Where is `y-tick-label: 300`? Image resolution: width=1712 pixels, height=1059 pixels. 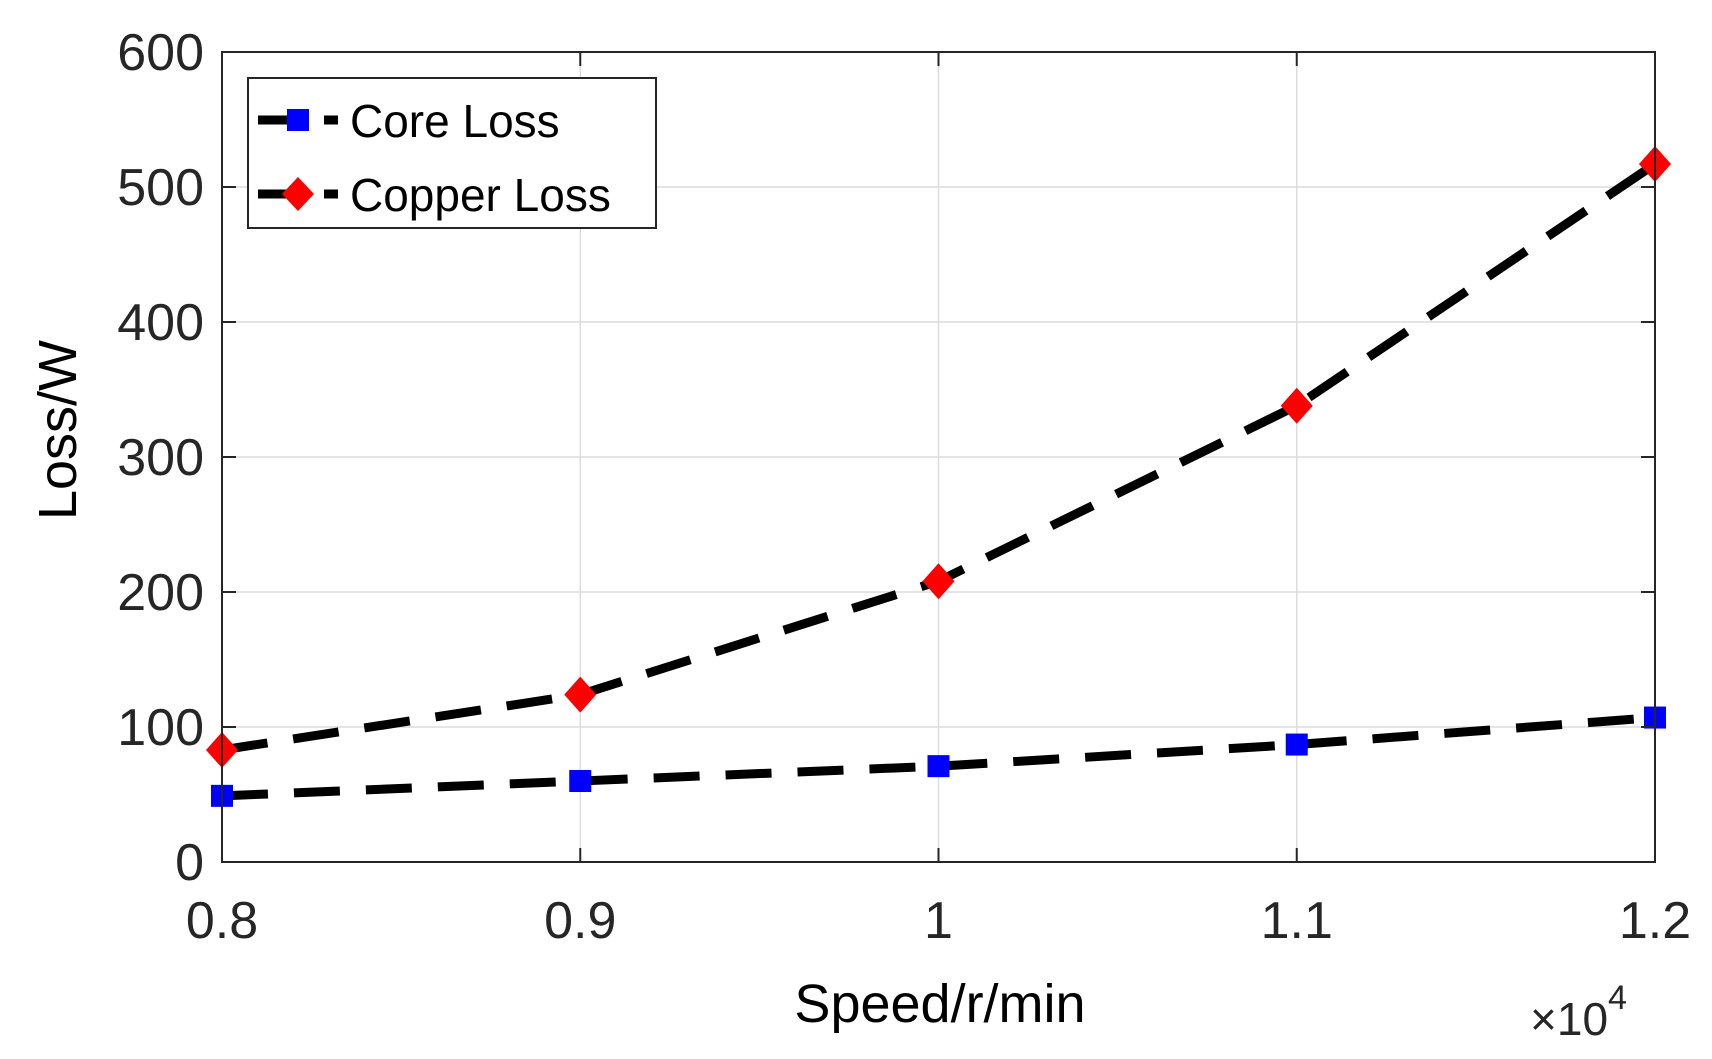 y-tick-label: 300 is located at coordinates (160, 458).